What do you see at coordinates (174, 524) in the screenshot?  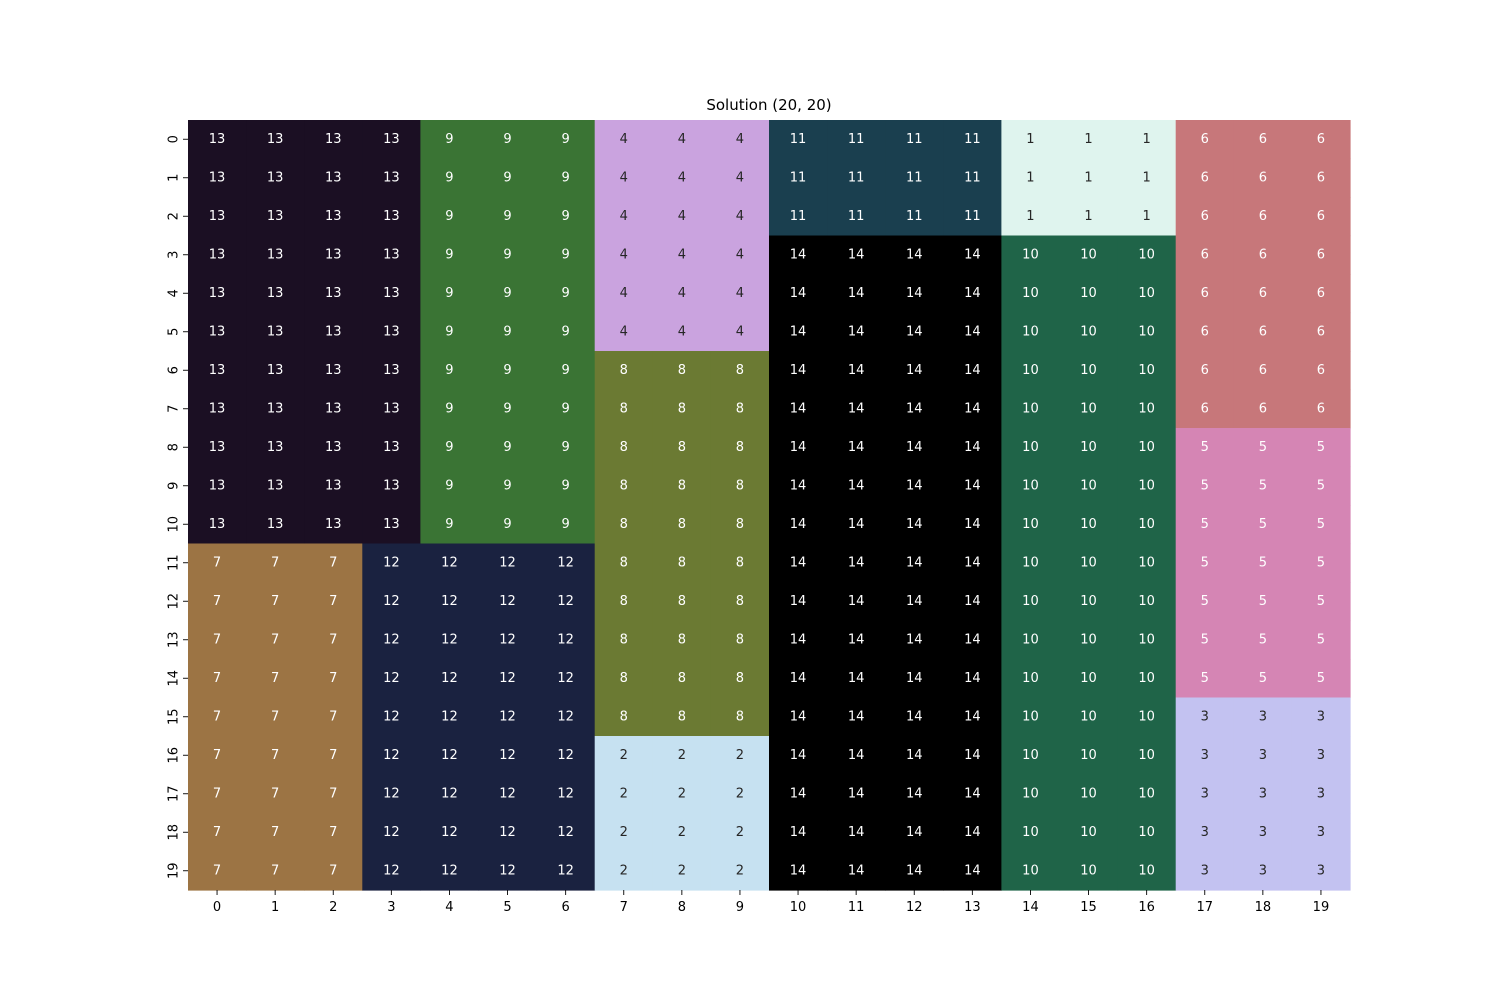 I see `y-tick-label: 10` at bounding box center [174, 524].